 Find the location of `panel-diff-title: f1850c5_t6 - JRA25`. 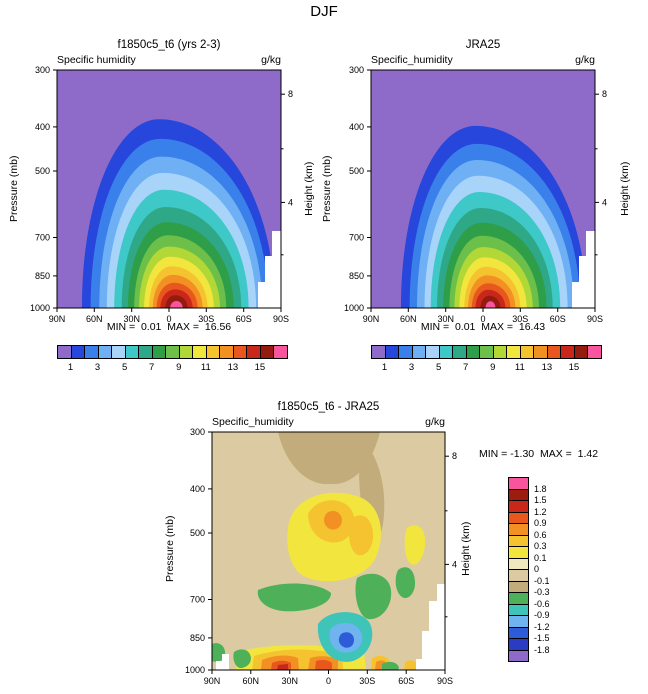

panel-diff-title: f1850c5_t6 - JRA25 is located at coordinates (328, 407).